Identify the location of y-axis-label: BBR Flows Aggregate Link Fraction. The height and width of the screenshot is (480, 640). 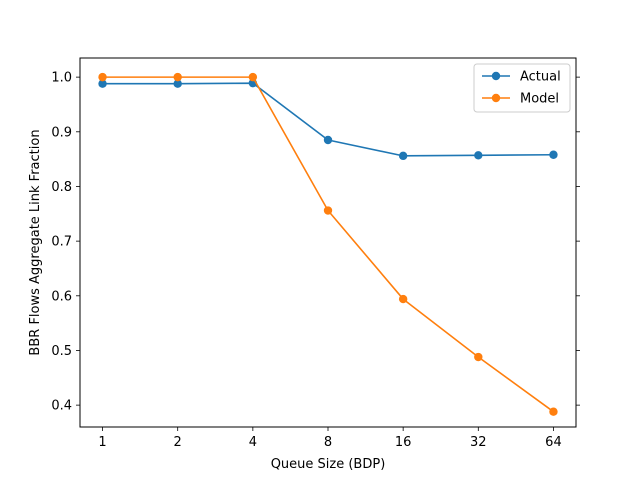
(35, 242).